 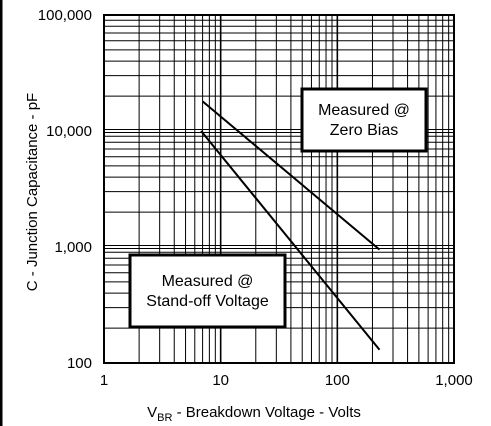 What do you see at coordinates (152, 412) in the screenshot?
I see `x-axis-label-main: V` at bounding box center [152, 412].